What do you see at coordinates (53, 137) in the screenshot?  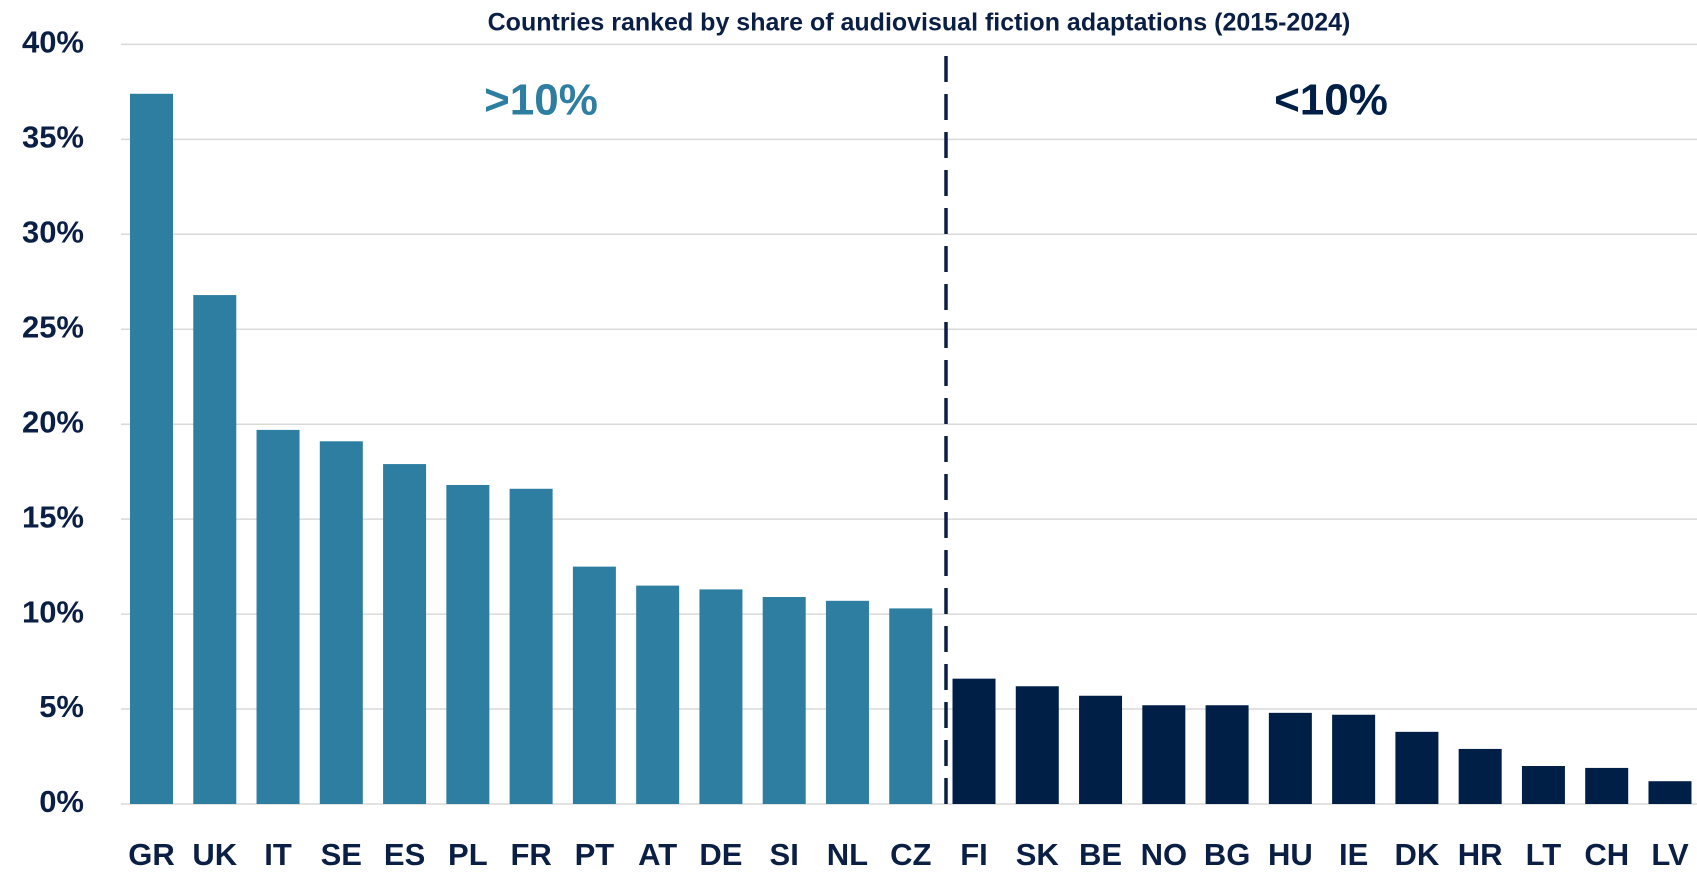 I see `y-tick-label: 35%` at bounding box center [53, 137].